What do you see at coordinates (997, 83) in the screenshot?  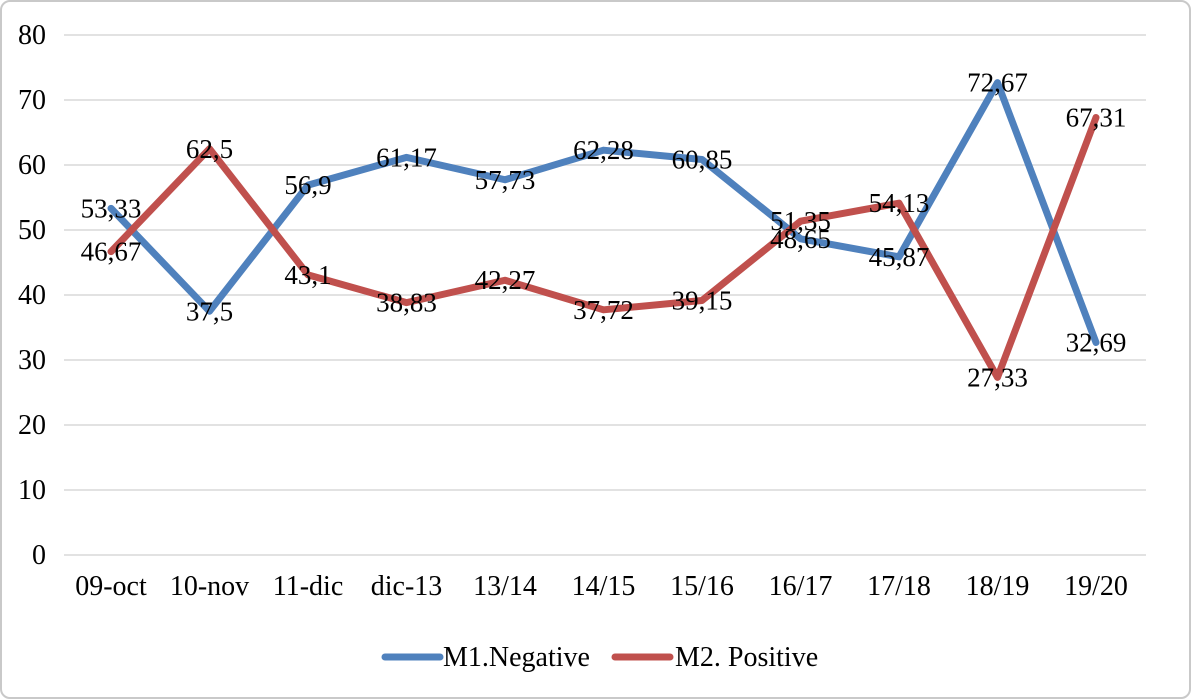 I see `data-label-series-0: 72,67` at bounding box center [997, 83].